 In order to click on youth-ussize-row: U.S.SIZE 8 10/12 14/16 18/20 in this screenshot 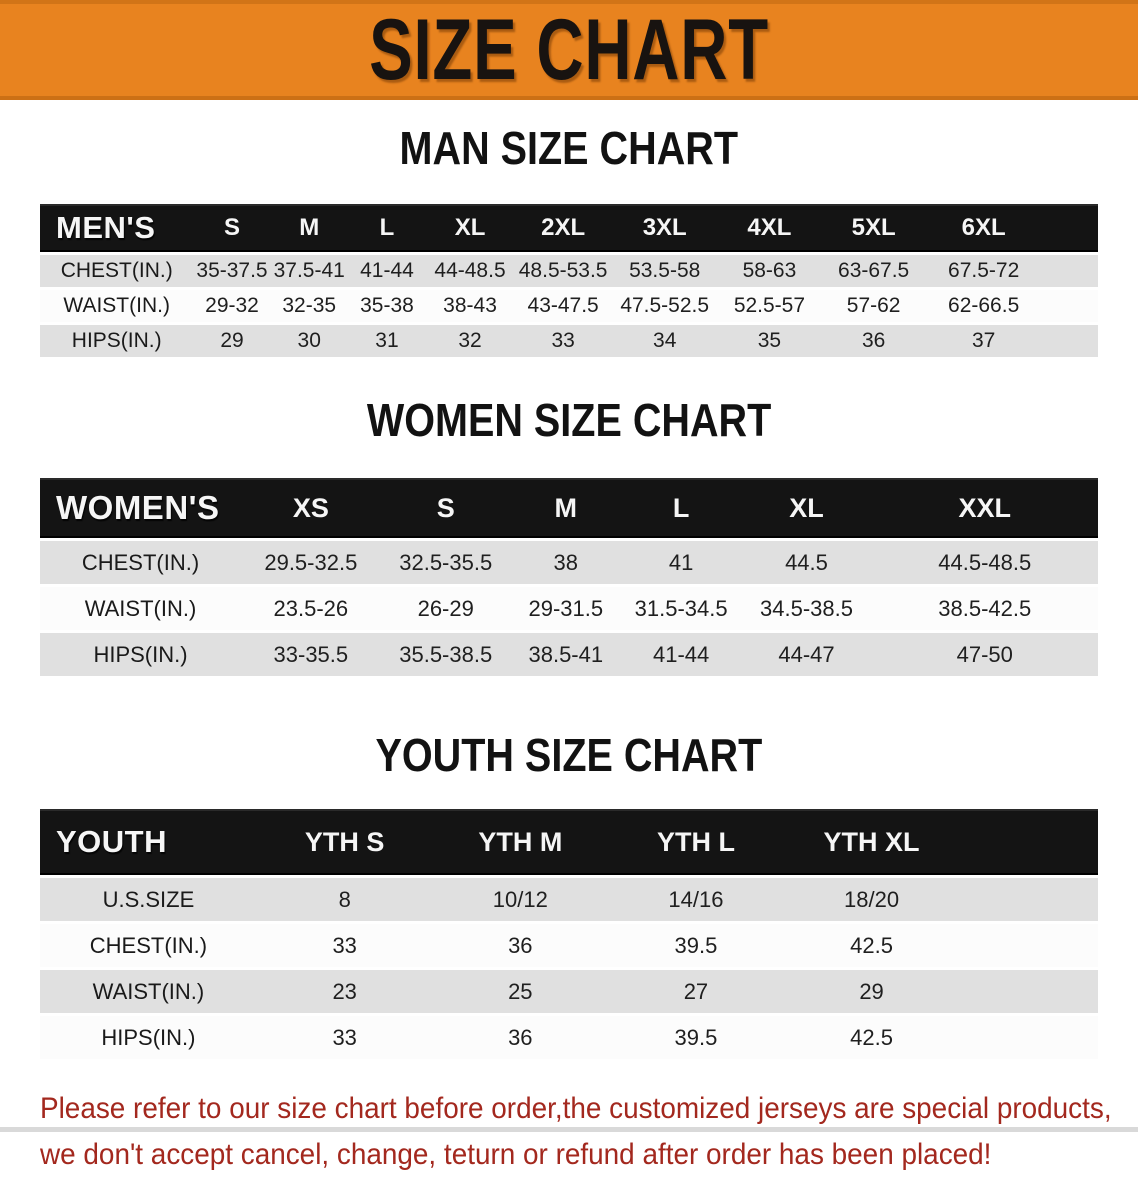, I will do `click(569, 899)`.